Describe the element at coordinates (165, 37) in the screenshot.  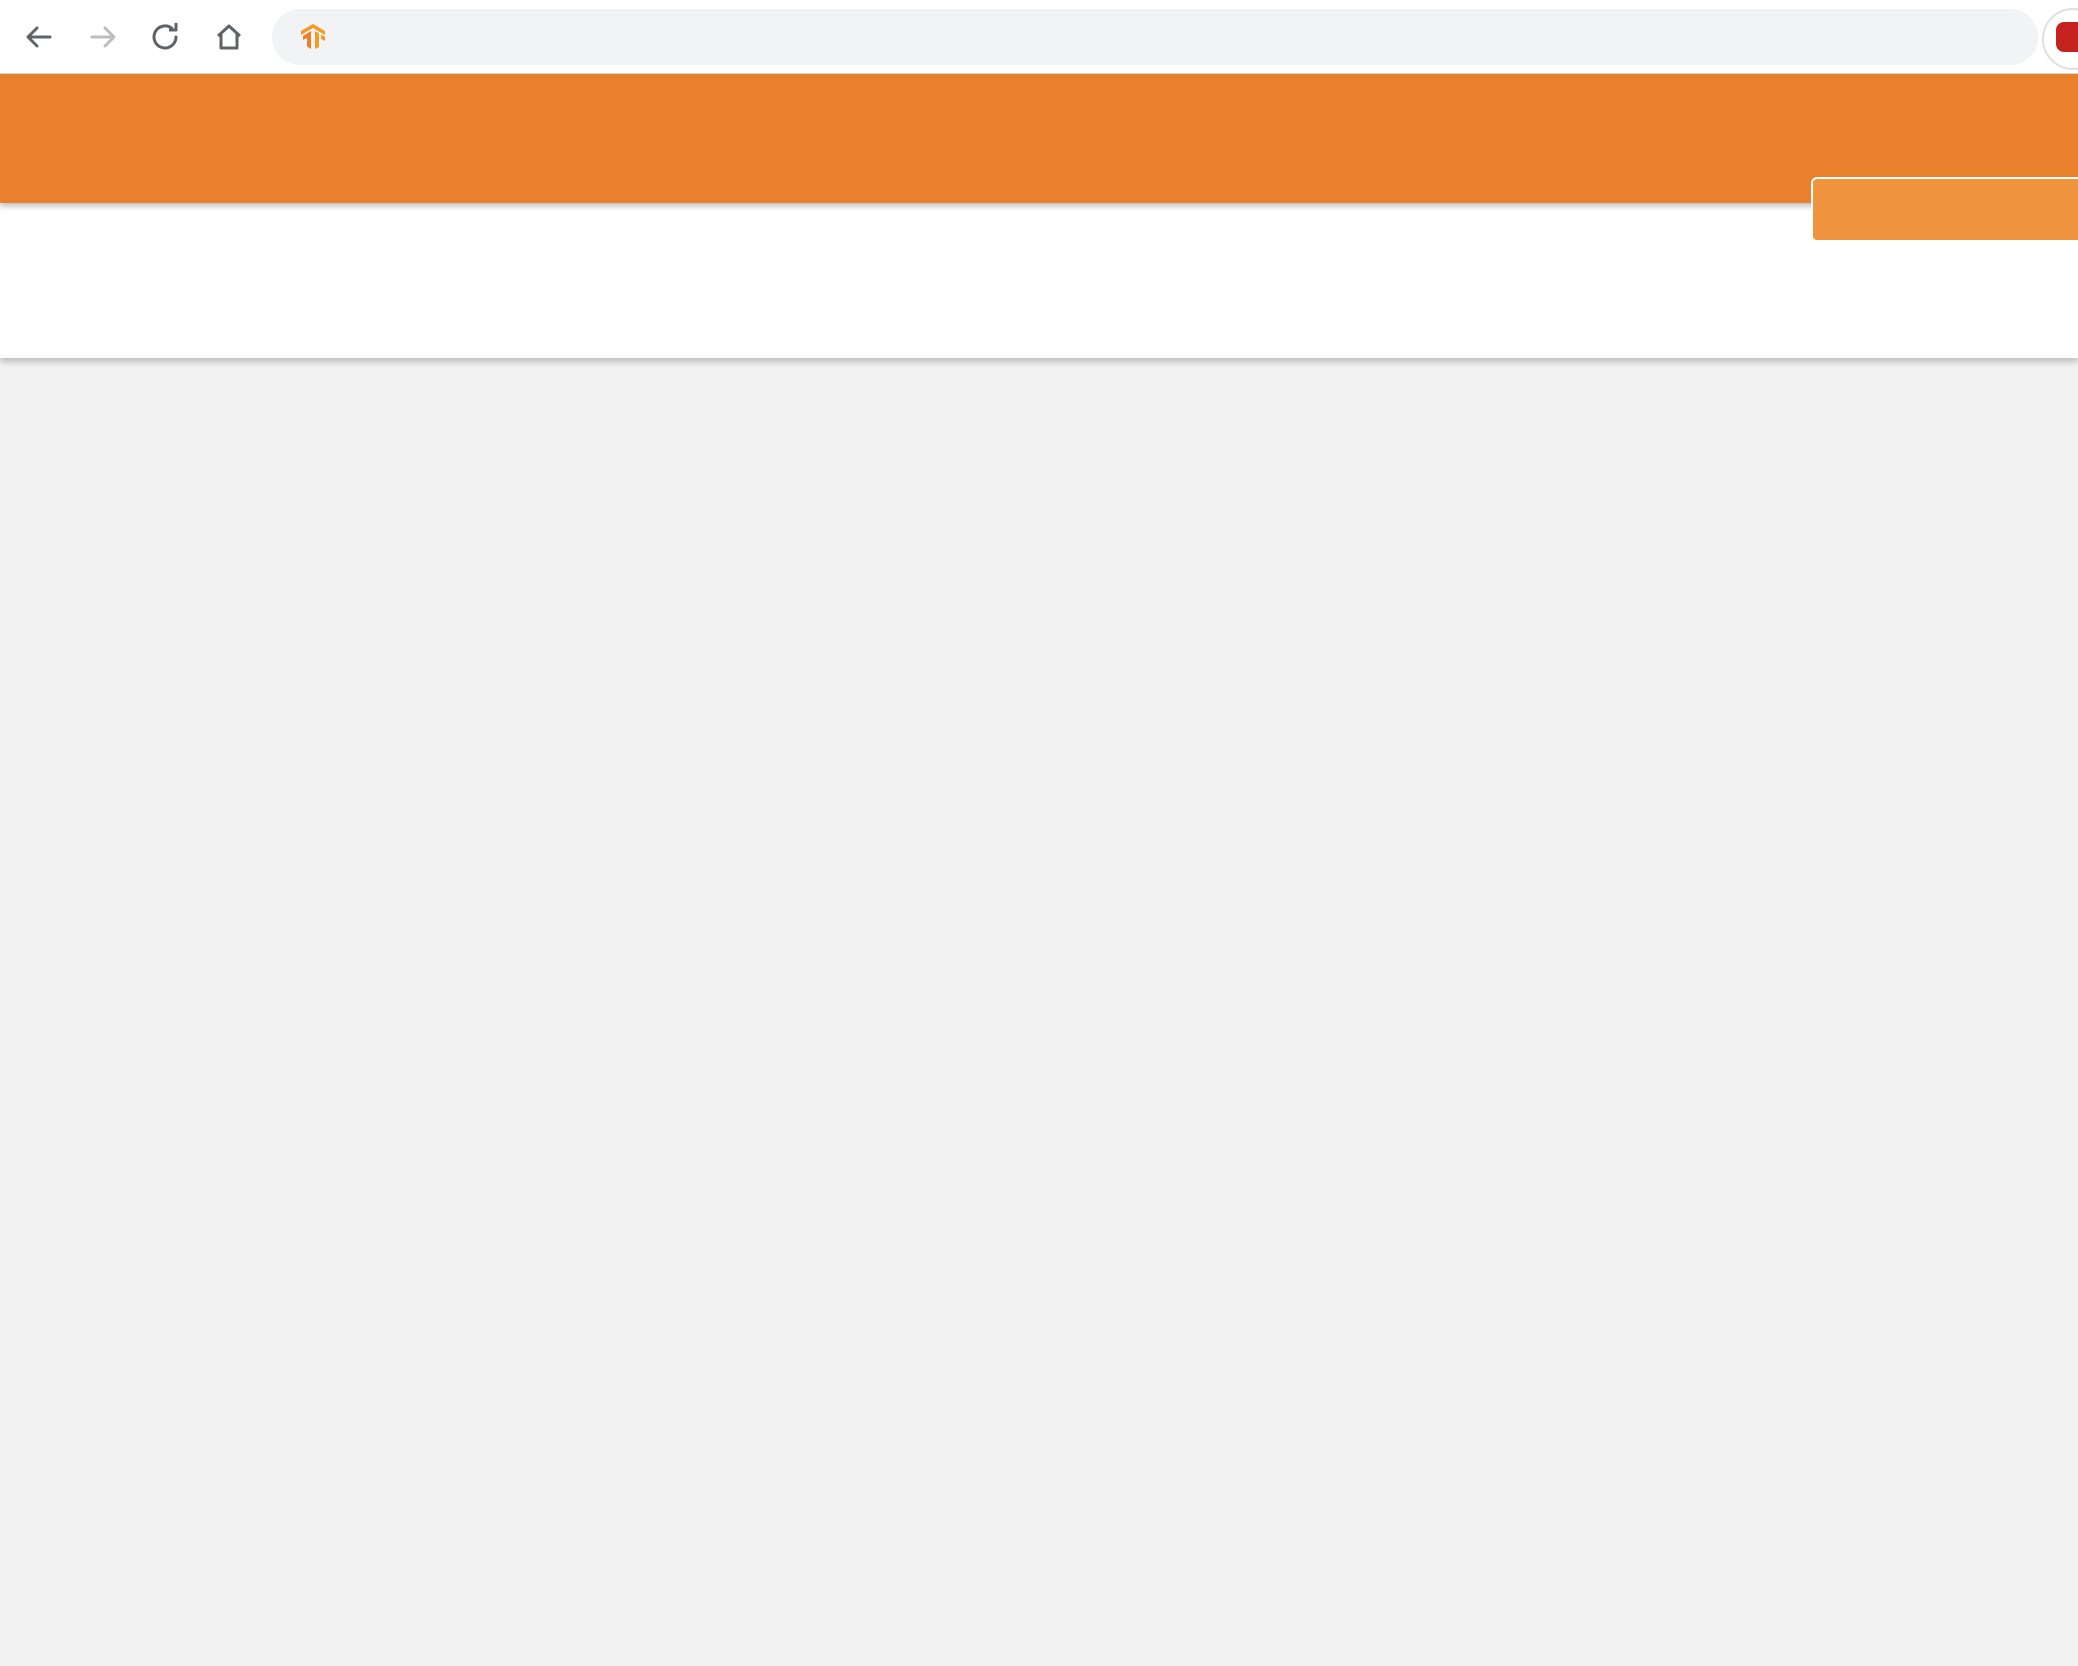
I see `reload-icon` at that location.